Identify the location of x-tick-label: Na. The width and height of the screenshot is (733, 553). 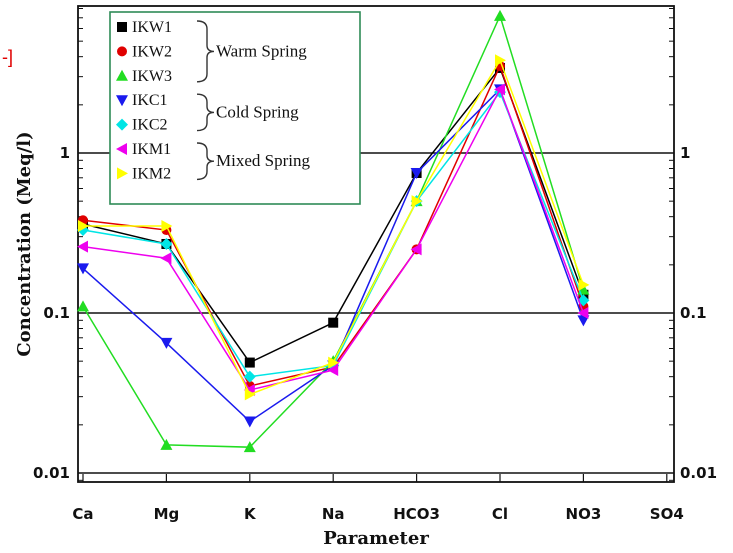
(333, 514).